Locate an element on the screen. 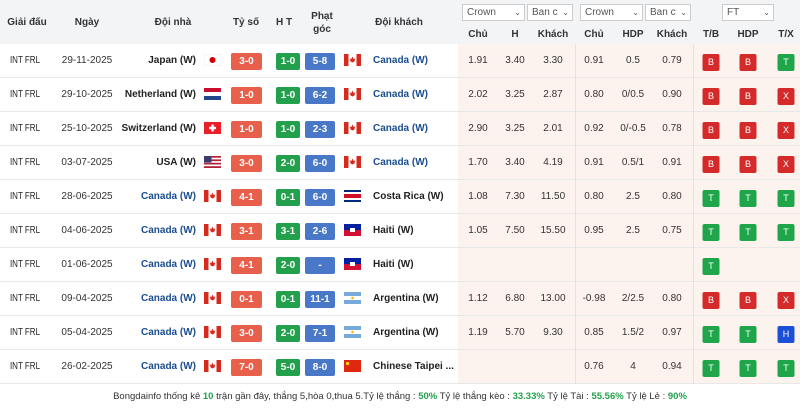 This screenshot has width=800, height=414. odds-1x2-value: 9.30 is located at coordinates (553, 332).